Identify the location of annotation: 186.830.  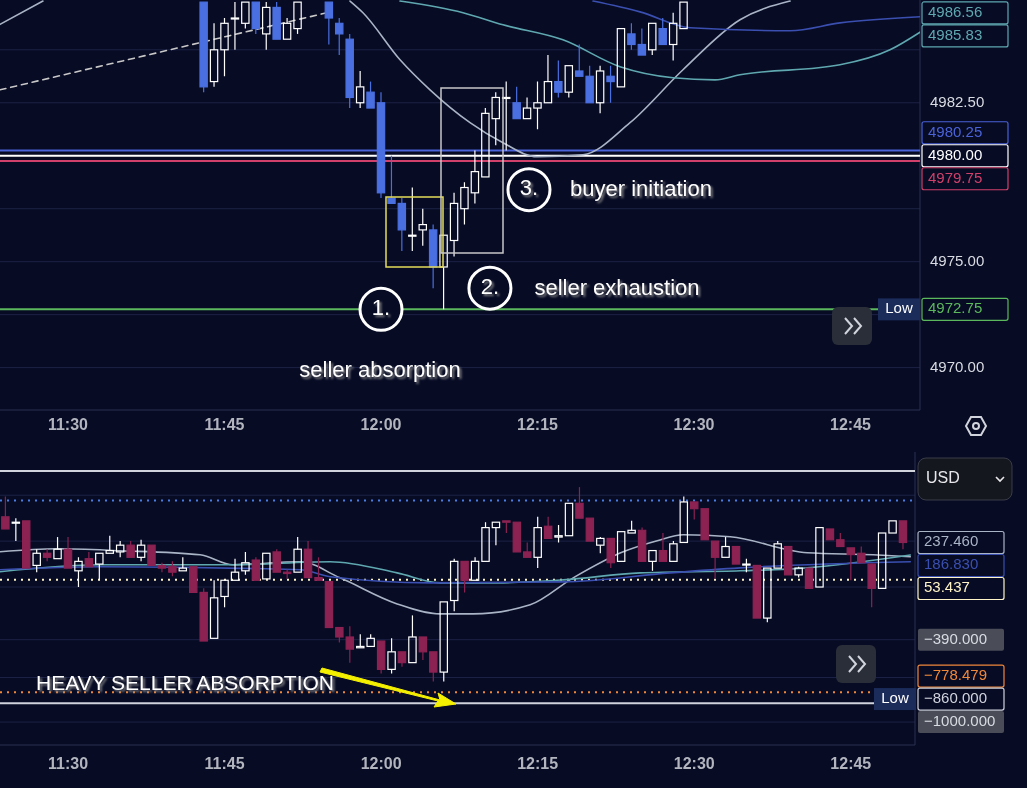
(951, 564).